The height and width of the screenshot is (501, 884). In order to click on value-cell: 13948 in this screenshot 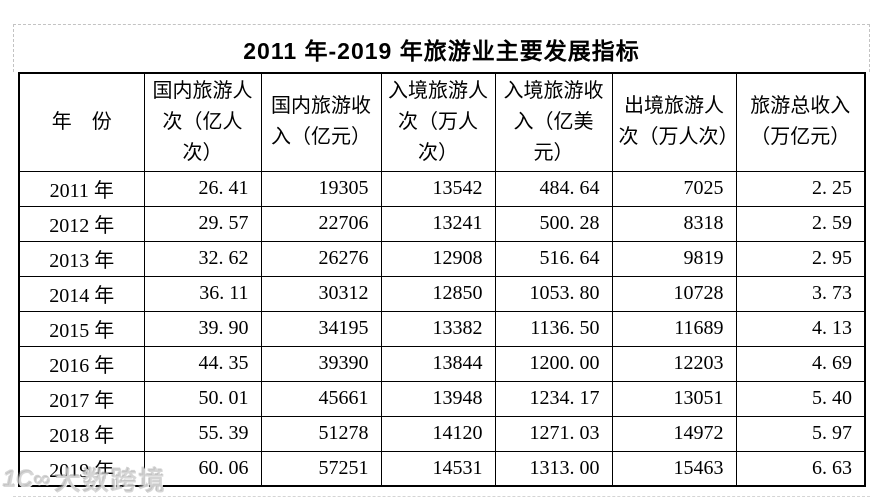, I will do `click(438, 398)`.